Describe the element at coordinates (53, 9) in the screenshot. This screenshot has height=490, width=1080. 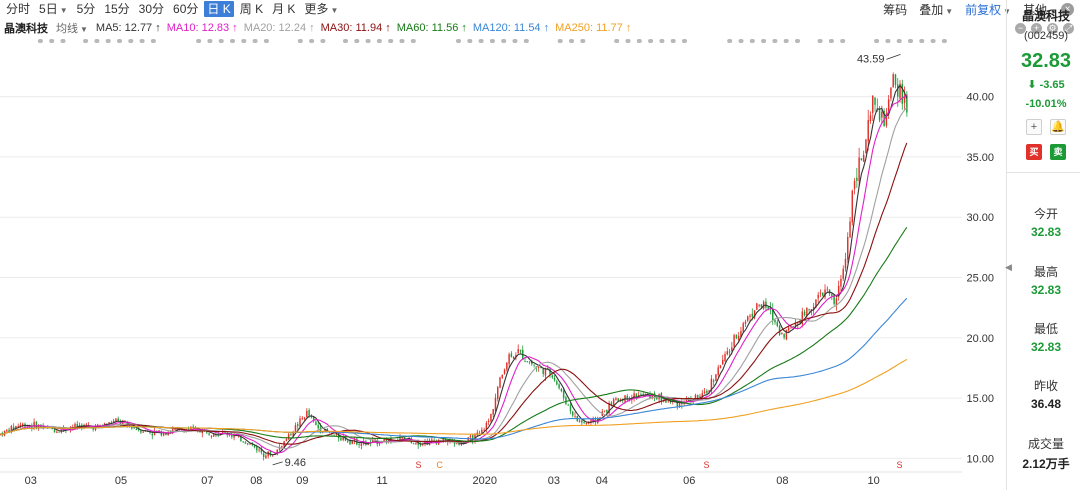
I see `period-tab-5day: 5日 ▼` at that location.